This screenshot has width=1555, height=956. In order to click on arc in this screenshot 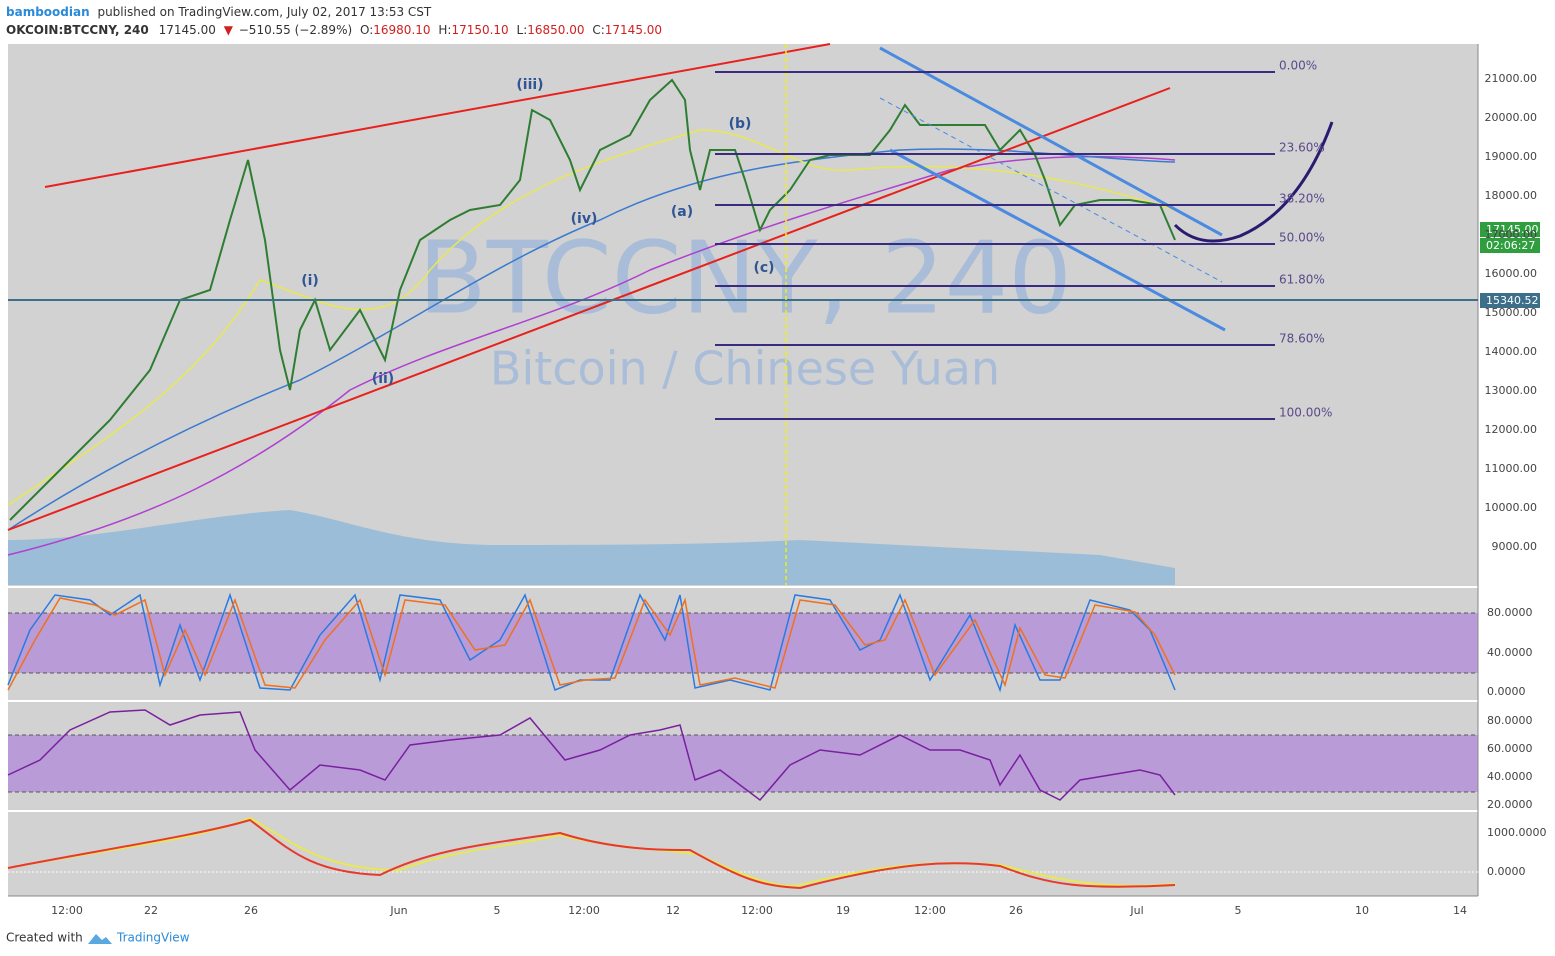, I will do `click(1253, 182)`.